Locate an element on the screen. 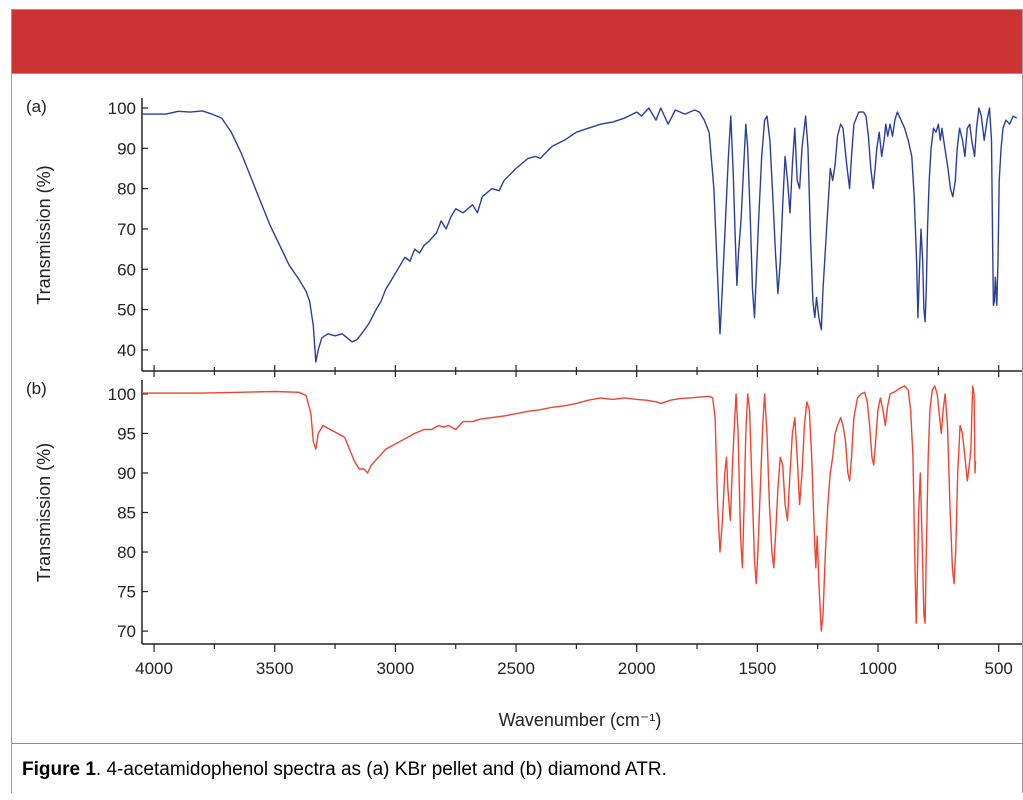 Image resolution: width=1023 pixels, height=800 pixels. x-tick-label: 4000 is located at coordinates (154, 668).